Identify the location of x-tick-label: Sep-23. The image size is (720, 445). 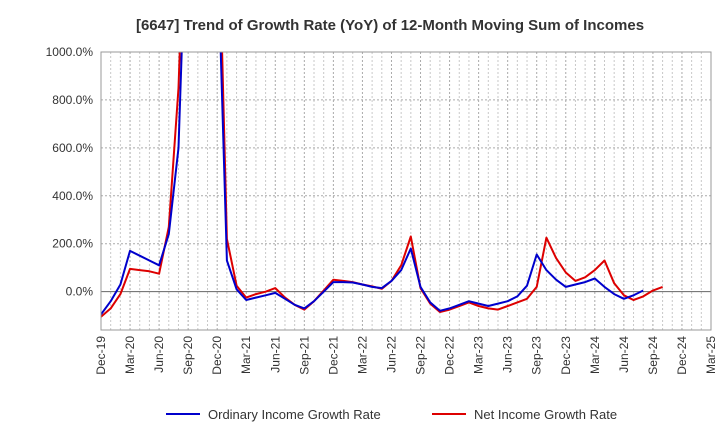
(537, 355).